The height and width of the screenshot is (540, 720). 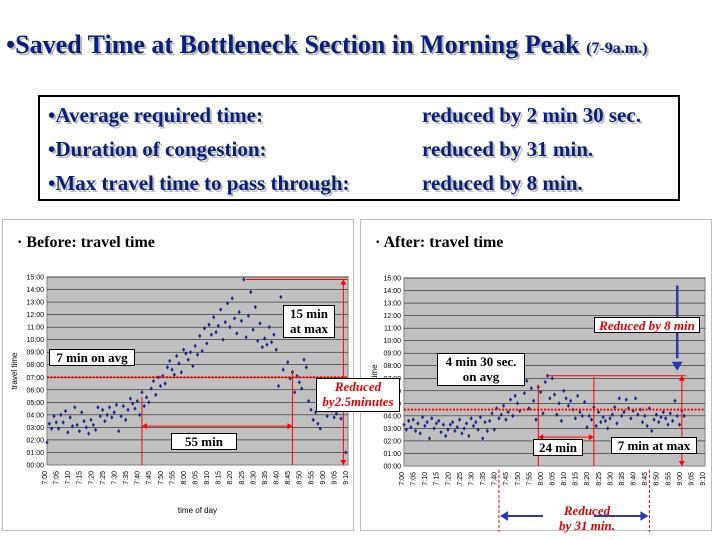 What do you see at coordinates (506, 479) in the screenshot?
I see `x-tick-label: 7:45` at bounding box center [506, 479].